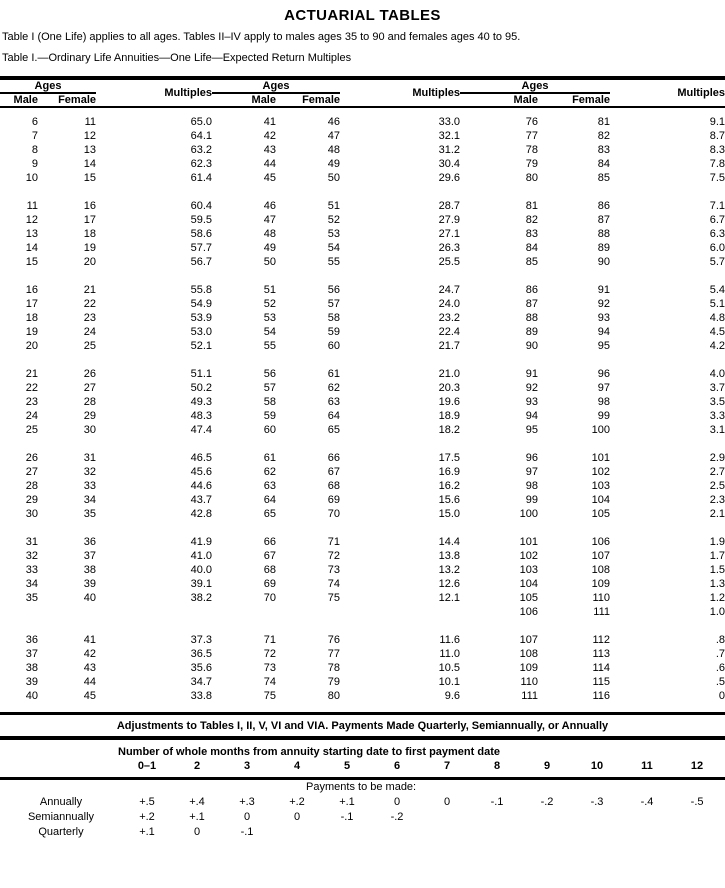 Image resolution: width=725 pixels, height=888 pixels. What do you see at coordinates (717, 136) in the screenshot?
I see `multiple-cell: 8.7` at bounding box center [717, 136].